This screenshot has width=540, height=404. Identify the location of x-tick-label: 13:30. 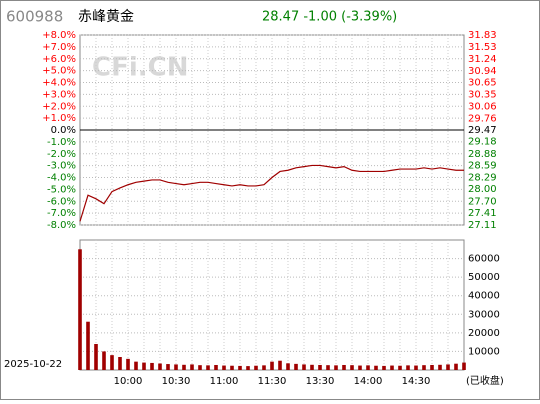
(320, 381).